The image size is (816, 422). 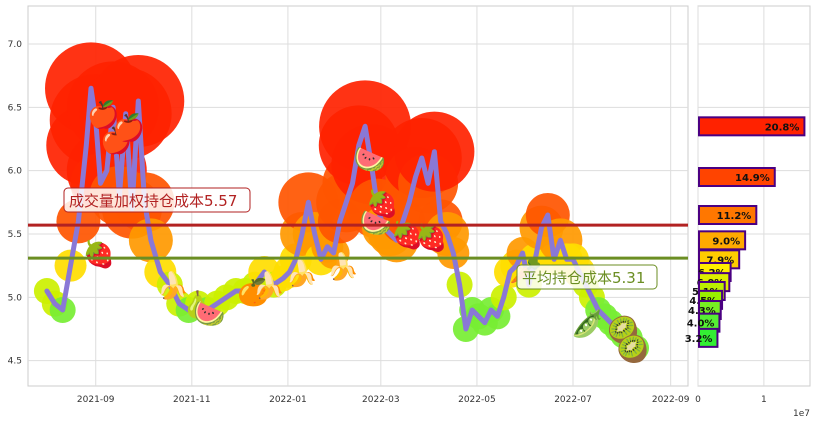 What do you see at coordinates (573, 400) in the screenshot?
I see `x-tick-label: 2022-07` at bounding box center [573, 400].